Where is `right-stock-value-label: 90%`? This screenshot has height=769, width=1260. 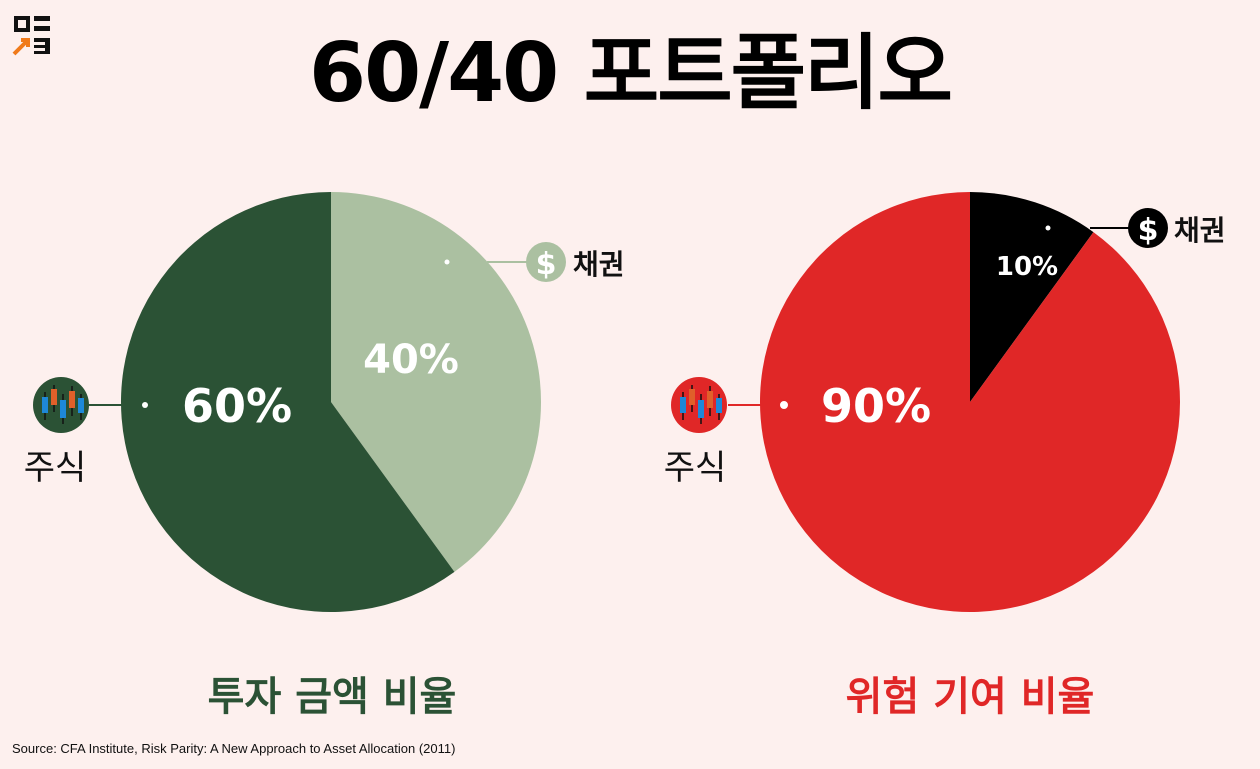
right-stock-value-label: 90% is located at coordinates (876, 406).